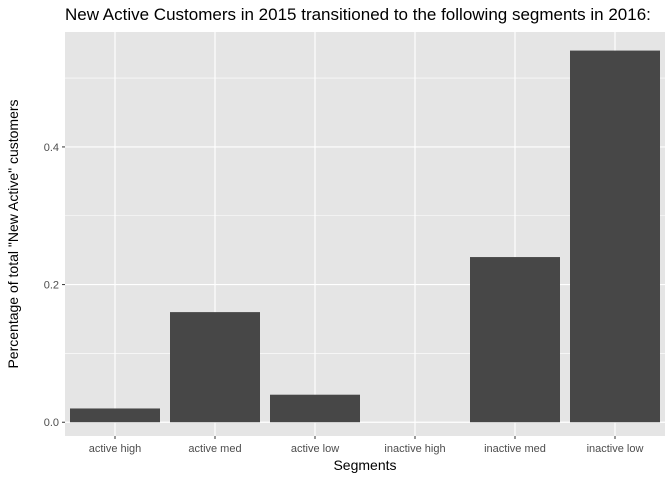  What do you see at coordinates (615, 449) in the screenshot?
I see `x-tick-label: inactive low` at bounding box center [615, 449].